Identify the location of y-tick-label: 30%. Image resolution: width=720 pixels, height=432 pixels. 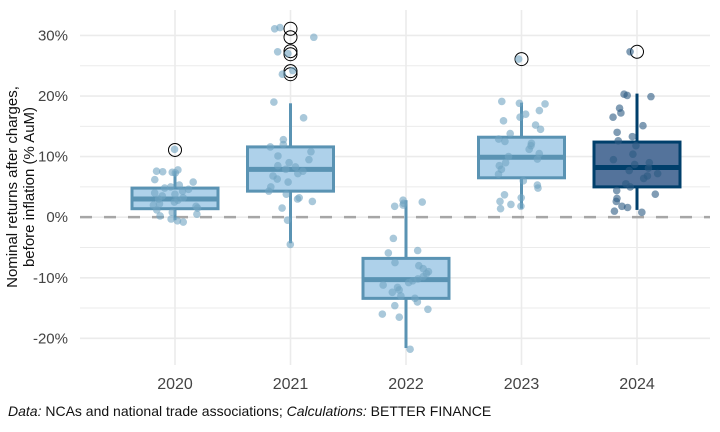
(53, 35).